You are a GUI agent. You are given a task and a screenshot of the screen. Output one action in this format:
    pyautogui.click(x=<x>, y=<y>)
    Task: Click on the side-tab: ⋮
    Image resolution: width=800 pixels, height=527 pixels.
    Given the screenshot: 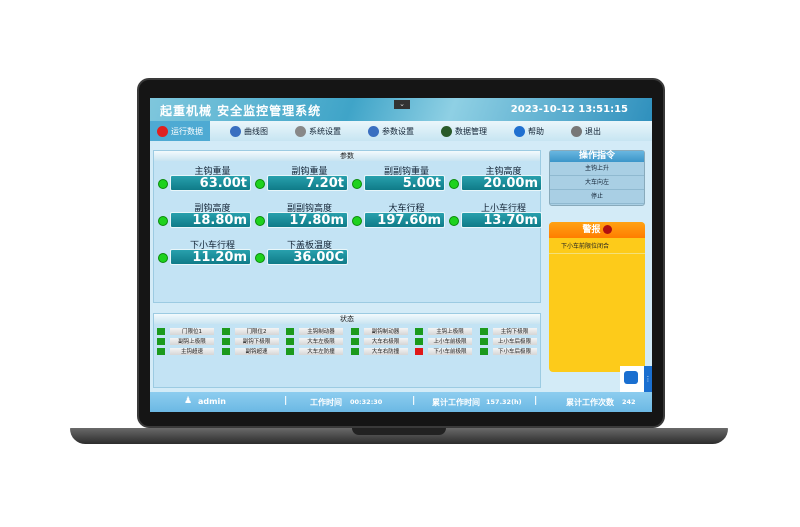 What is the action you would take?
    pyautogui.click(x=648, y=379)
    